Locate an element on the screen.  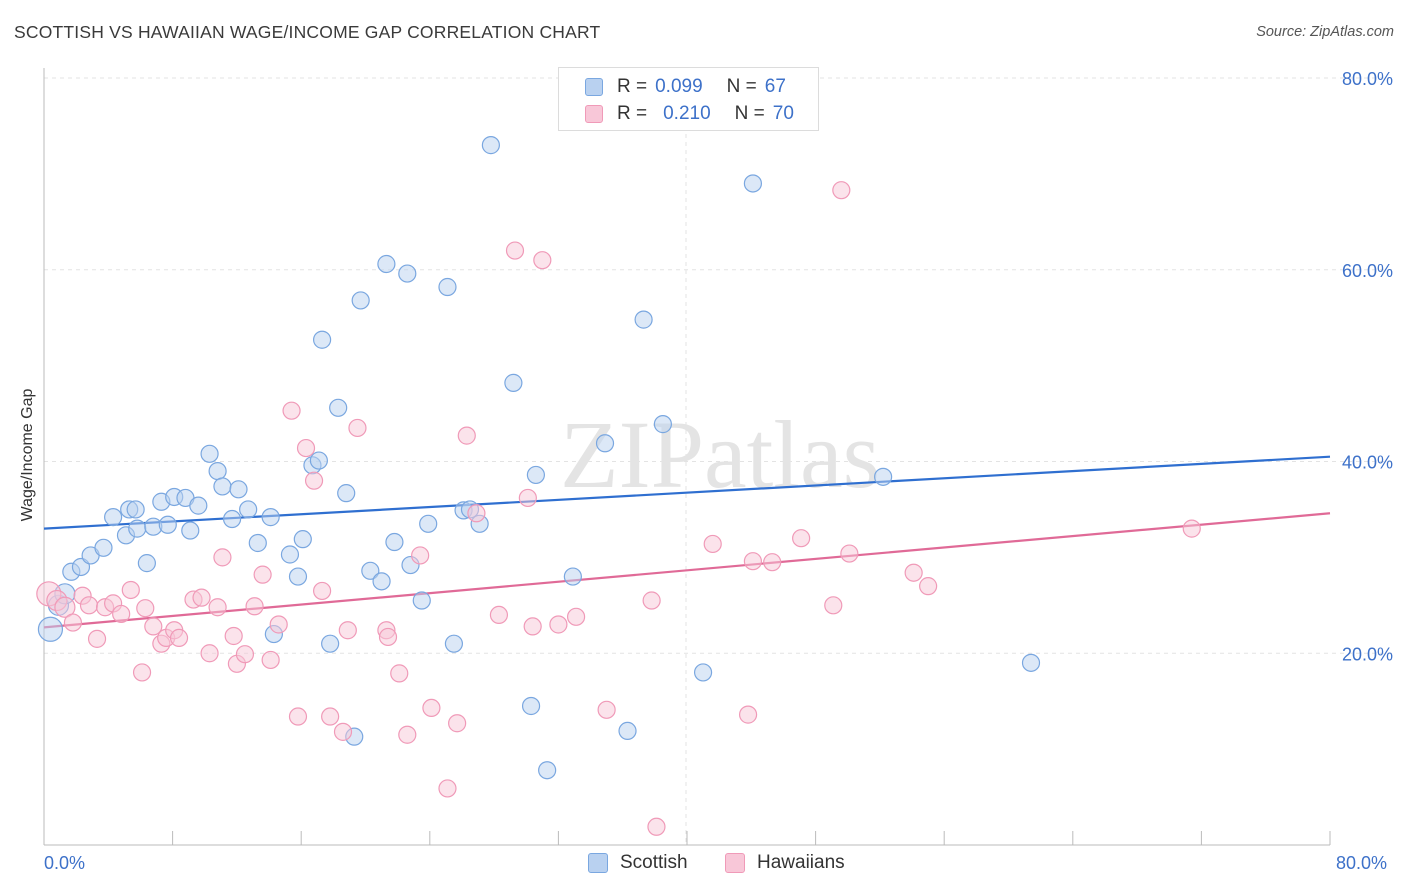
bottom-legend-label-hawaiians: Hawaiians is located at coordinates (801, 862).